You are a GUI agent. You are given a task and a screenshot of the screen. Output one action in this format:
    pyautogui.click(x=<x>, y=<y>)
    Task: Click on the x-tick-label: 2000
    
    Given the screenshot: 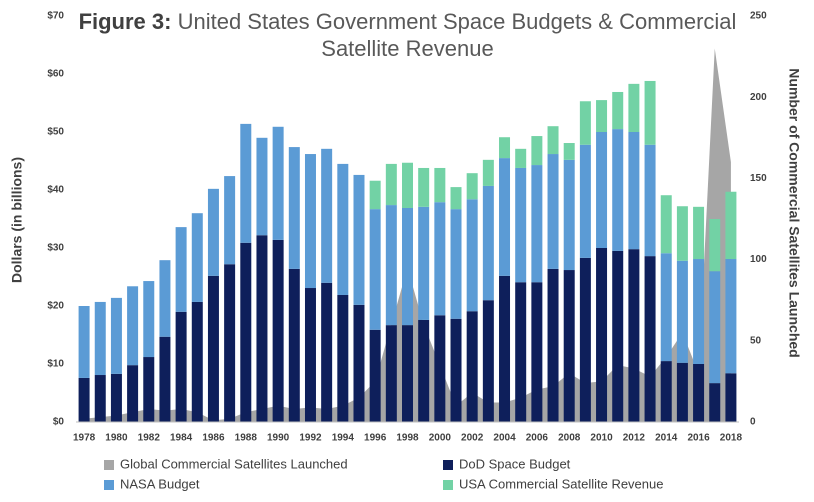 What is the action you would take?
    pyautogui.click(x=440, y=438)
    